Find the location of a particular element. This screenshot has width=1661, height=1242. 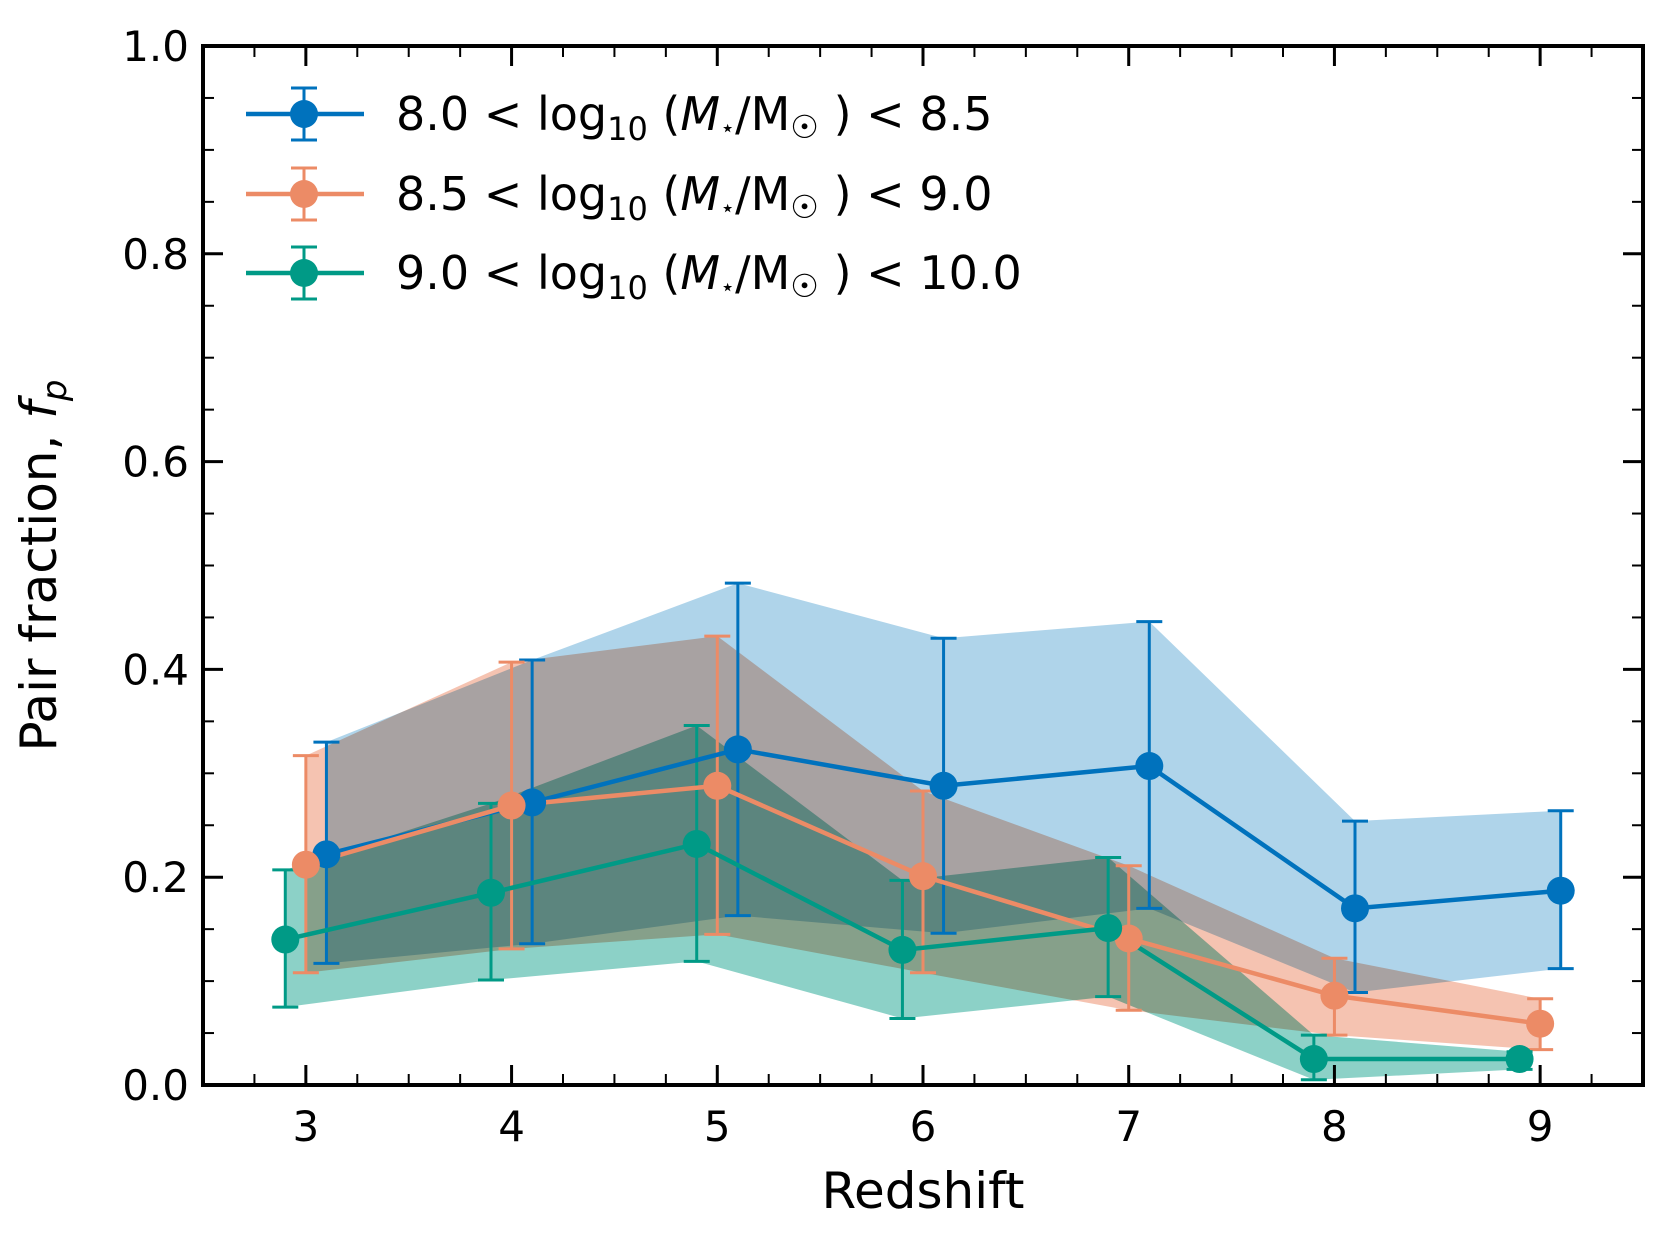

y-tick-label: 0.4 is located at coordinates (155, 669).